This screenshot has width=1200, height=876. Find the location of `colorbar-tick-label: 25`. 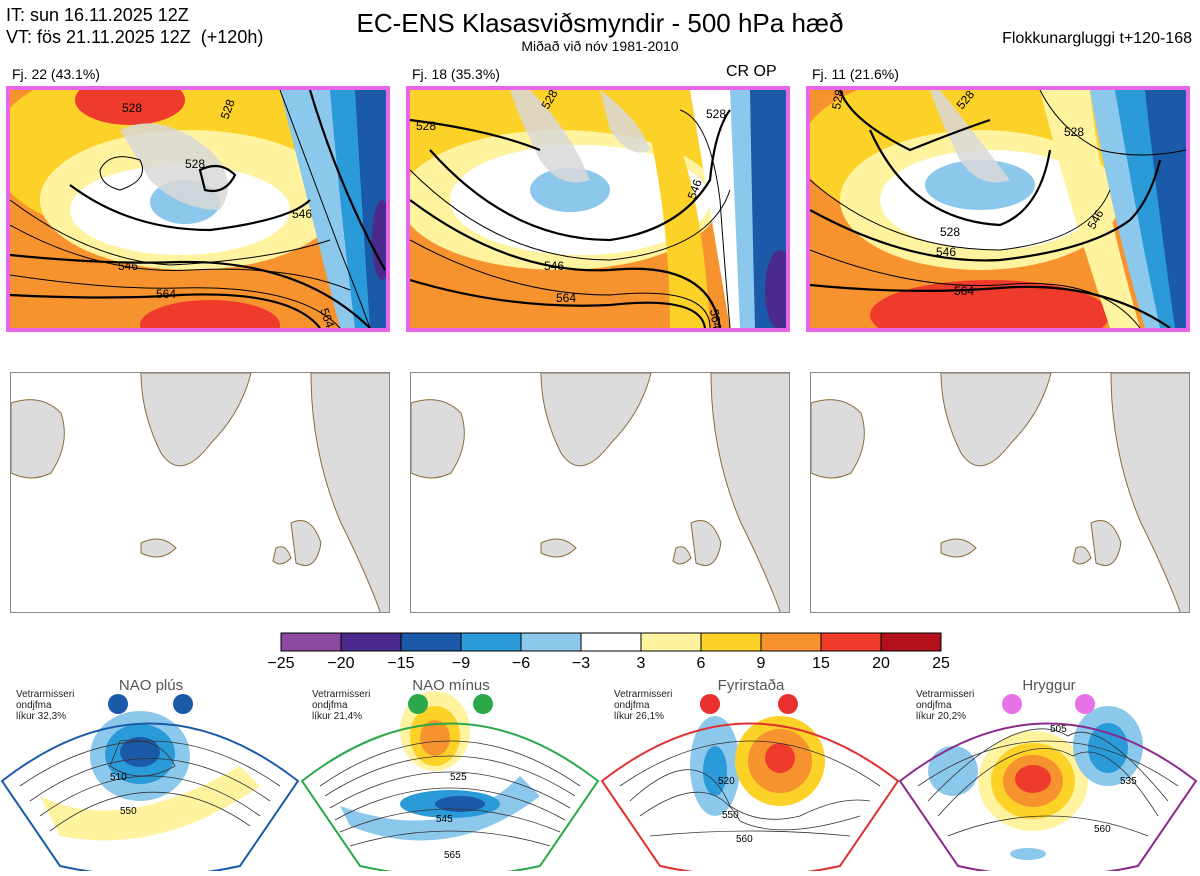

colorbar-tick-label: 25 is located at coordinates (941, 663).